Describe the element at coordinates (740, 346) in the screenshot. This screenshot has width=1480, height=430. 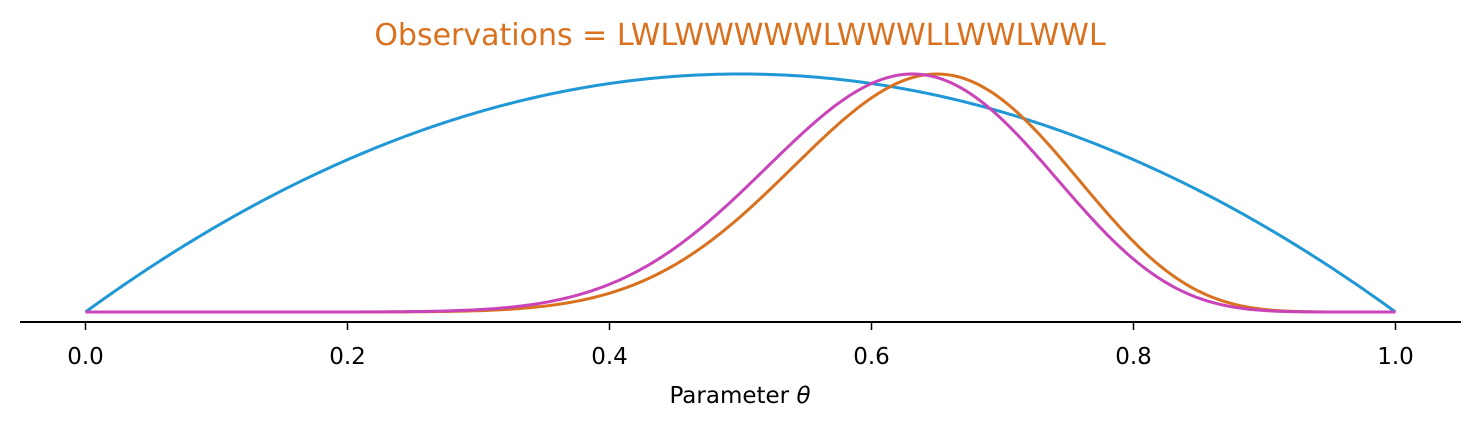
I see `x-axis-ticks: 0.0 0.2 0.4 0.6 0.8 1.0` at that location.